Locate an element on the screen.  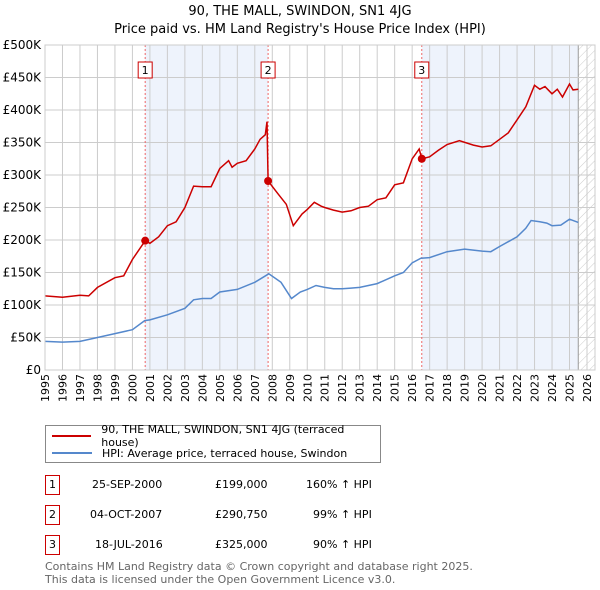
y-tick-label: £50K is located at coordinates (26, 338).